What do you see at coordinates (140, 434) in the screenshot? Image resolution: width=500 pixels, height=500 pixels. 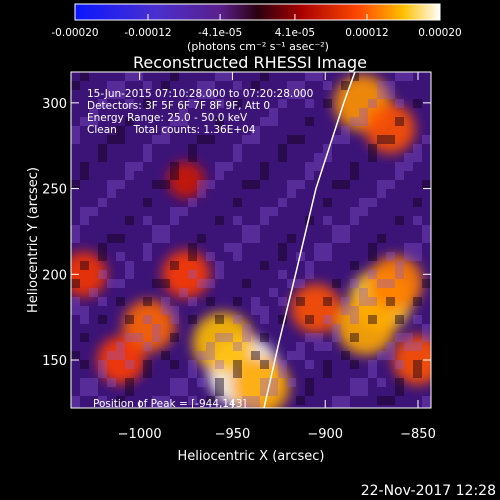 I see `x-tick-label: −1000` at bounding box center [140, 434].